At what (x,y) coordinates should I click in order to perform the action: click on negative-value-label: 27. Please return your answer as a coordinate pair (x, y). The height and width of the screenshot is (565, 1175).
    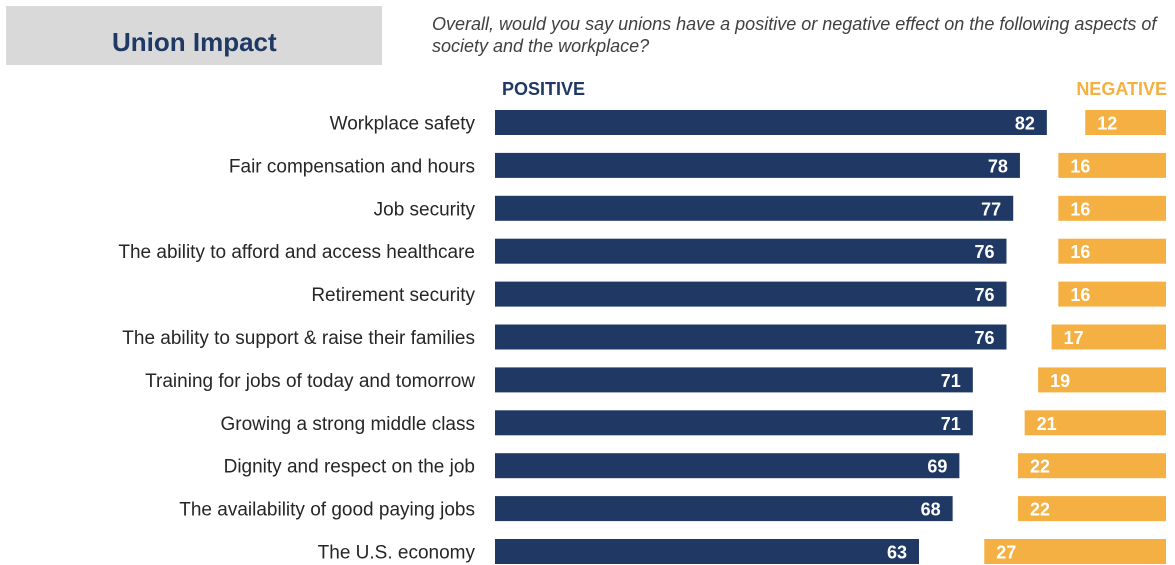
    Looking at the image, I should click on (1006, 553).